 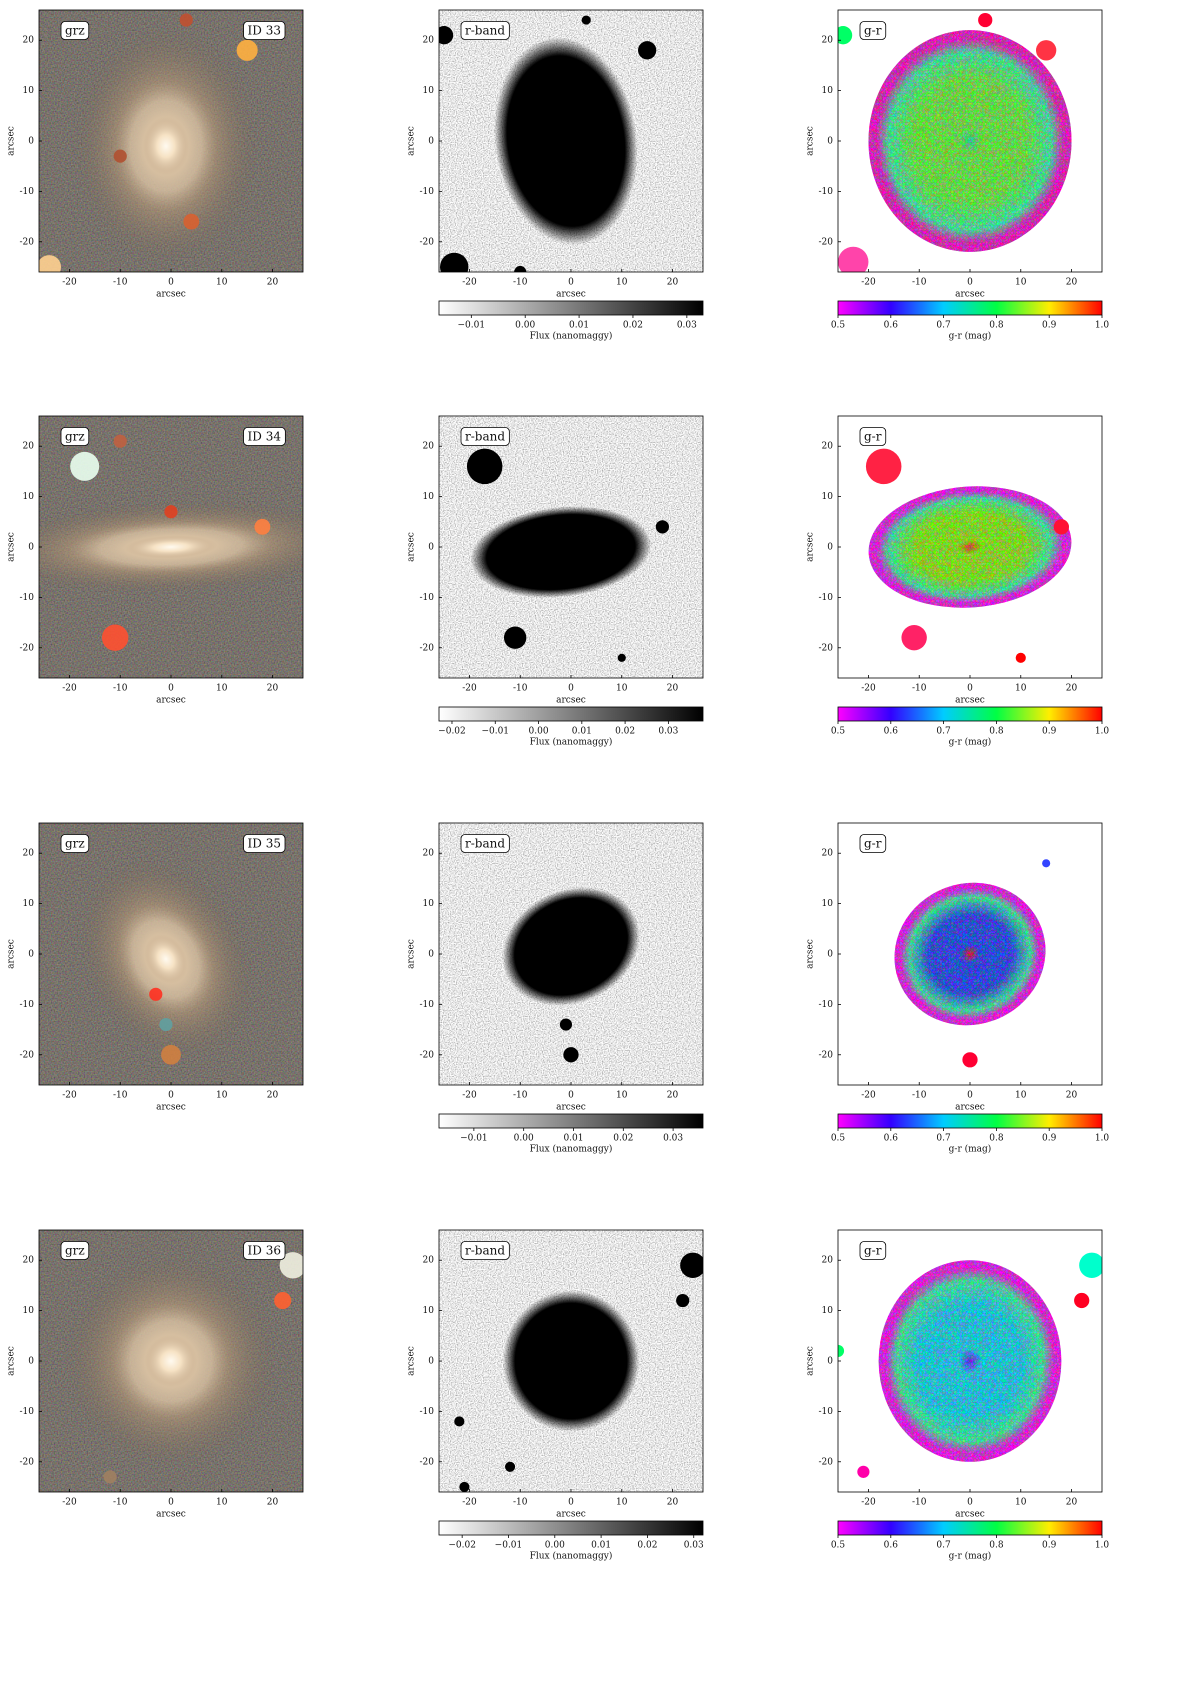 I want to click on panel-label: g-r, so click(x=873, y=844).